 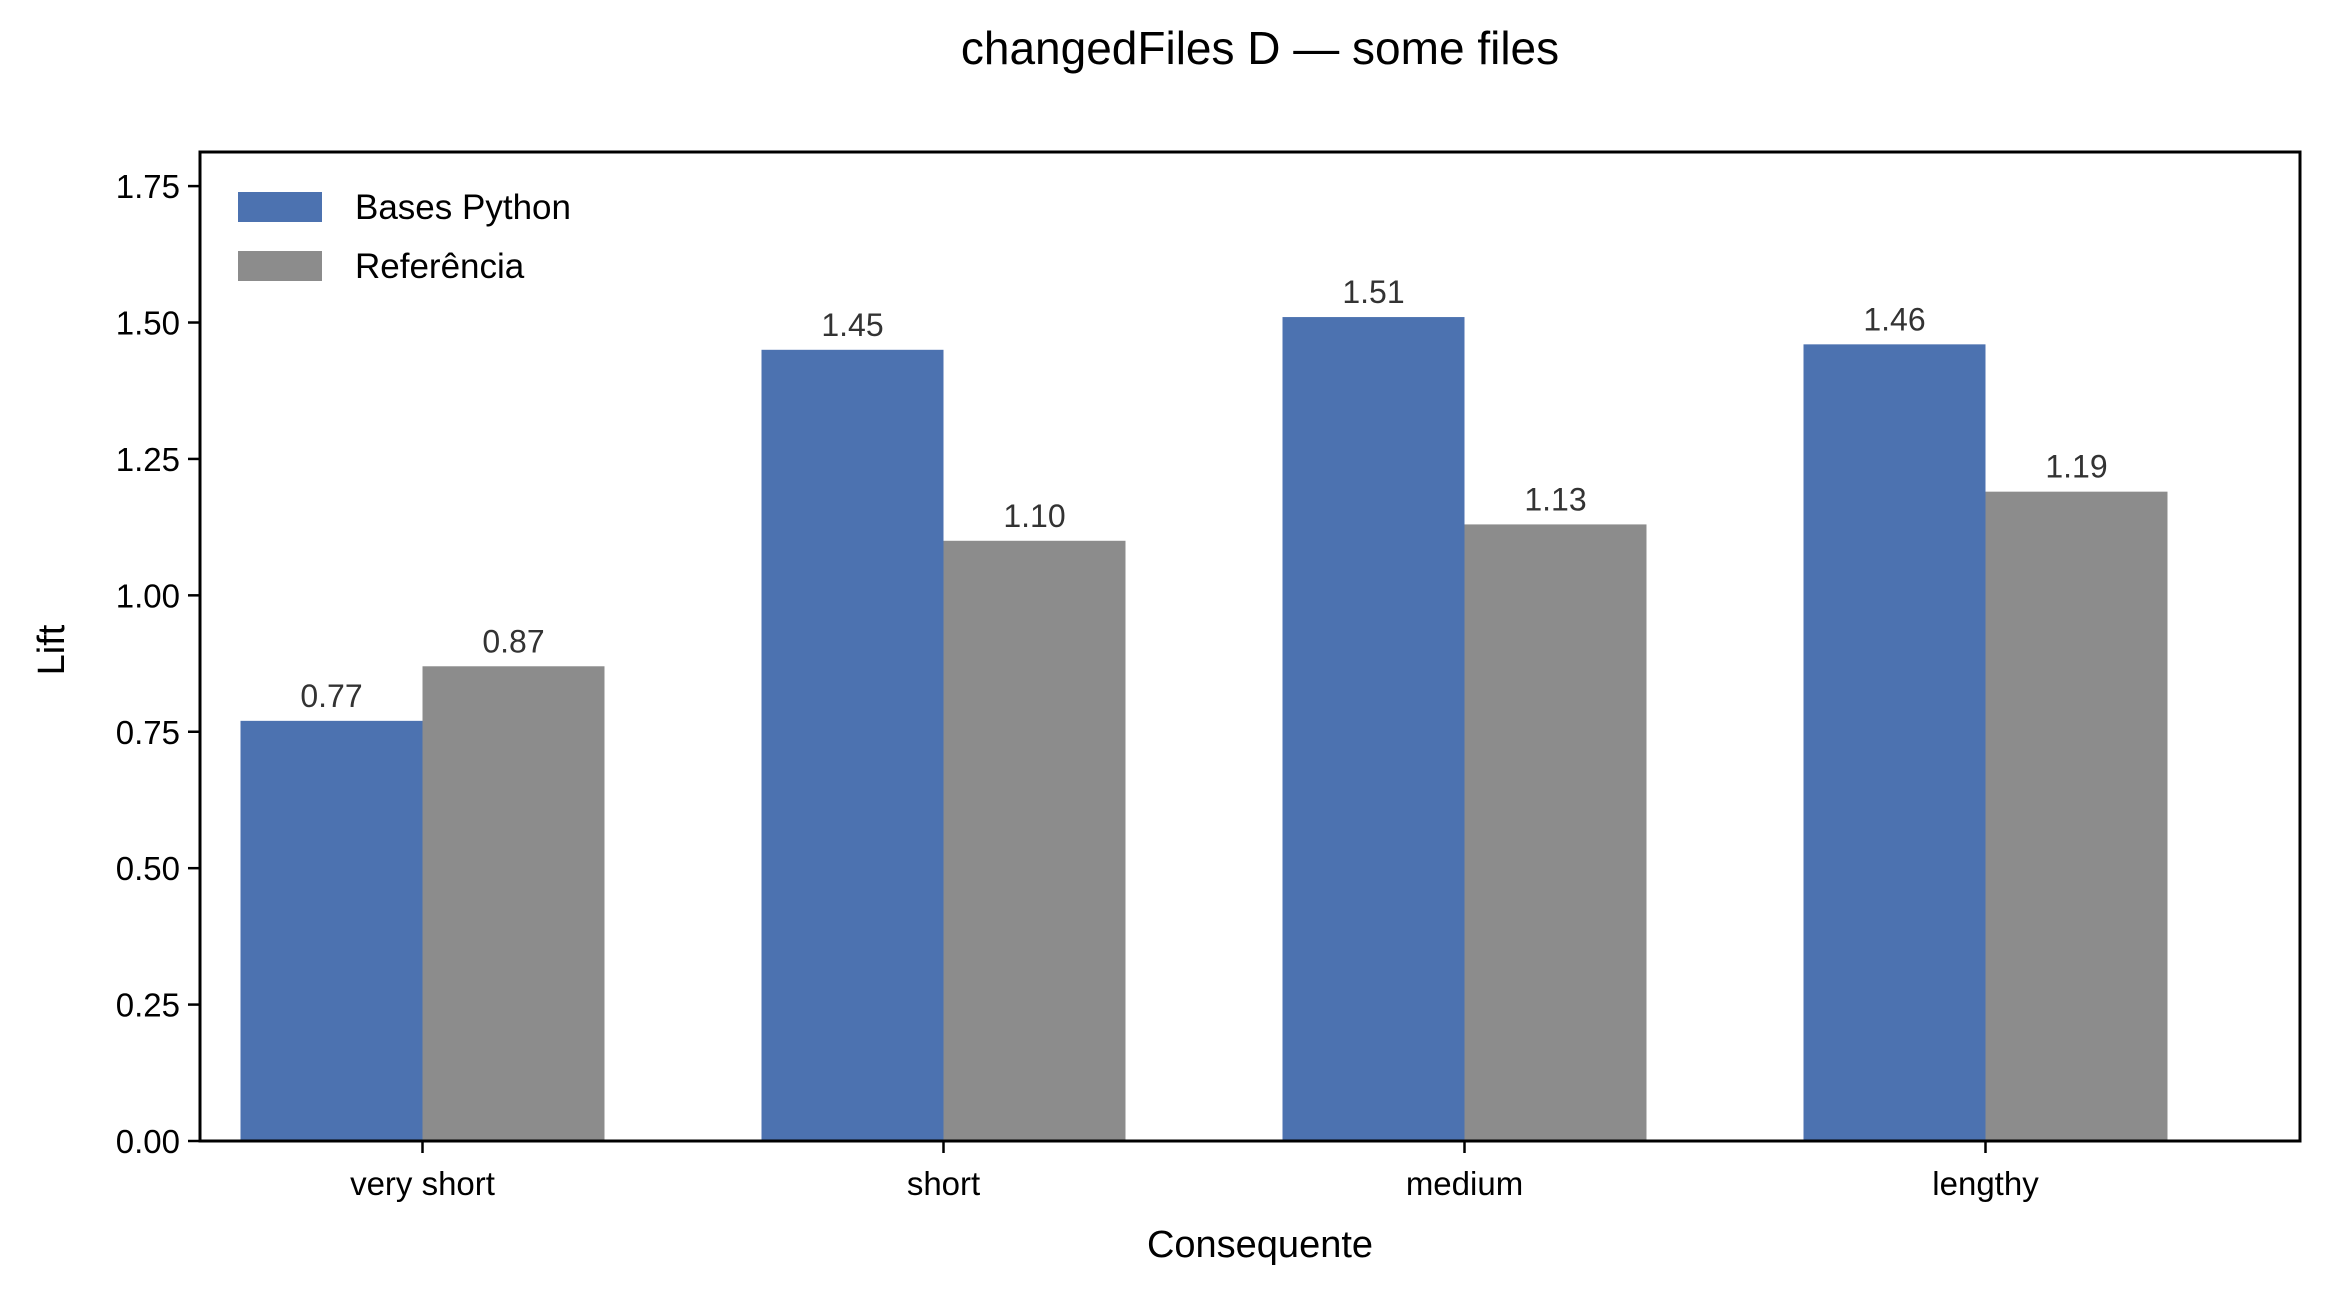 I want to click on legend: Bases Python Referência, so click(x=404, y=237).